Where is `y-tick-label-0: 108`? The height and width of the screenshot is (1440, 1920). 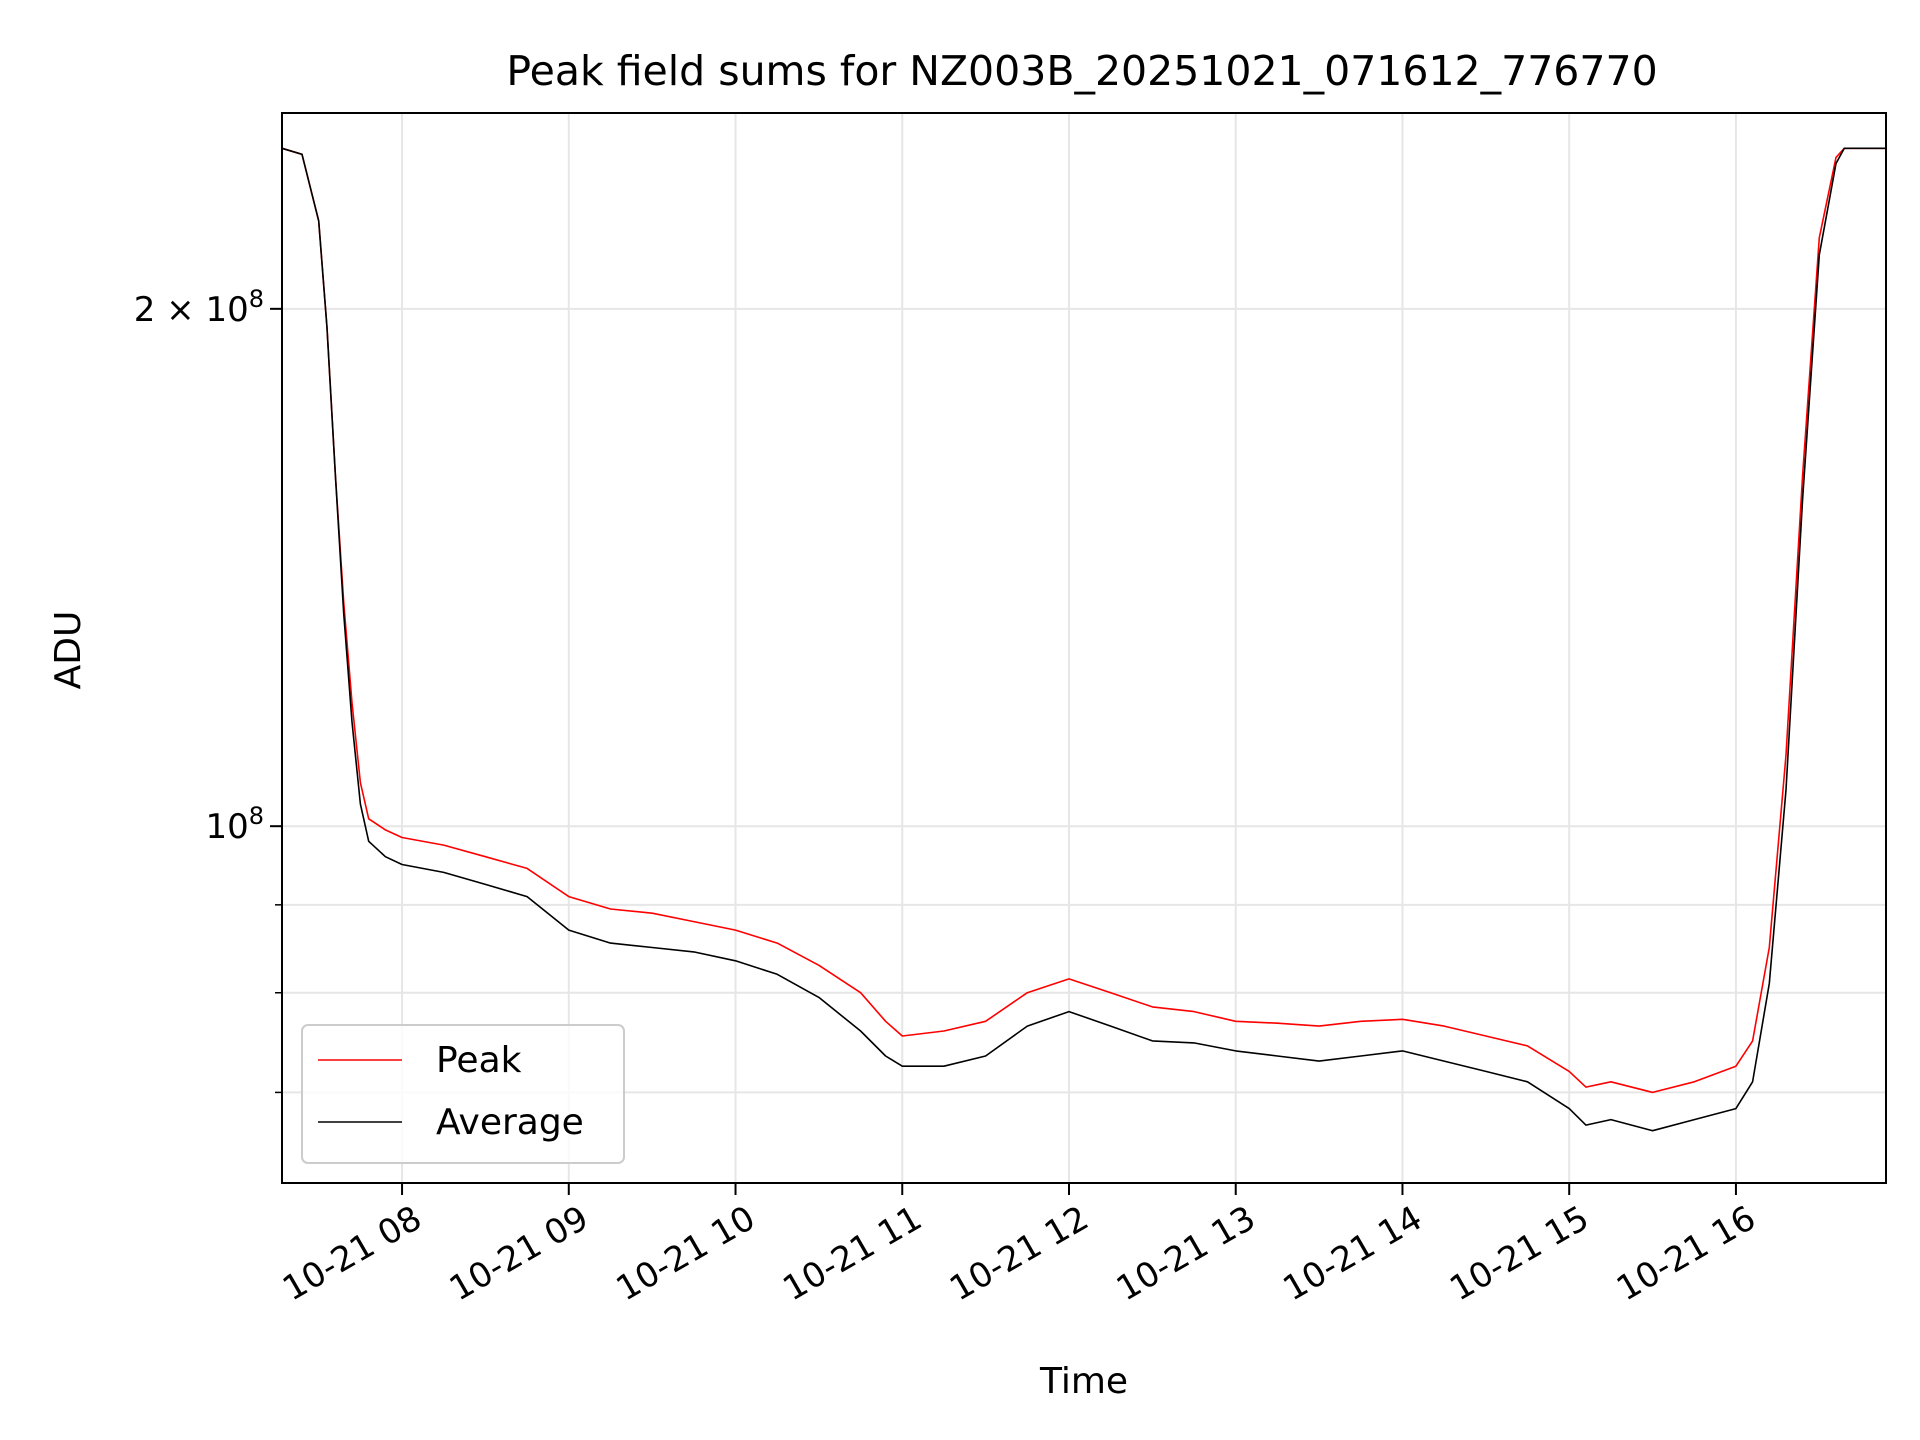
y-tick-label-0: 108 is located at coordinates (234, 824).